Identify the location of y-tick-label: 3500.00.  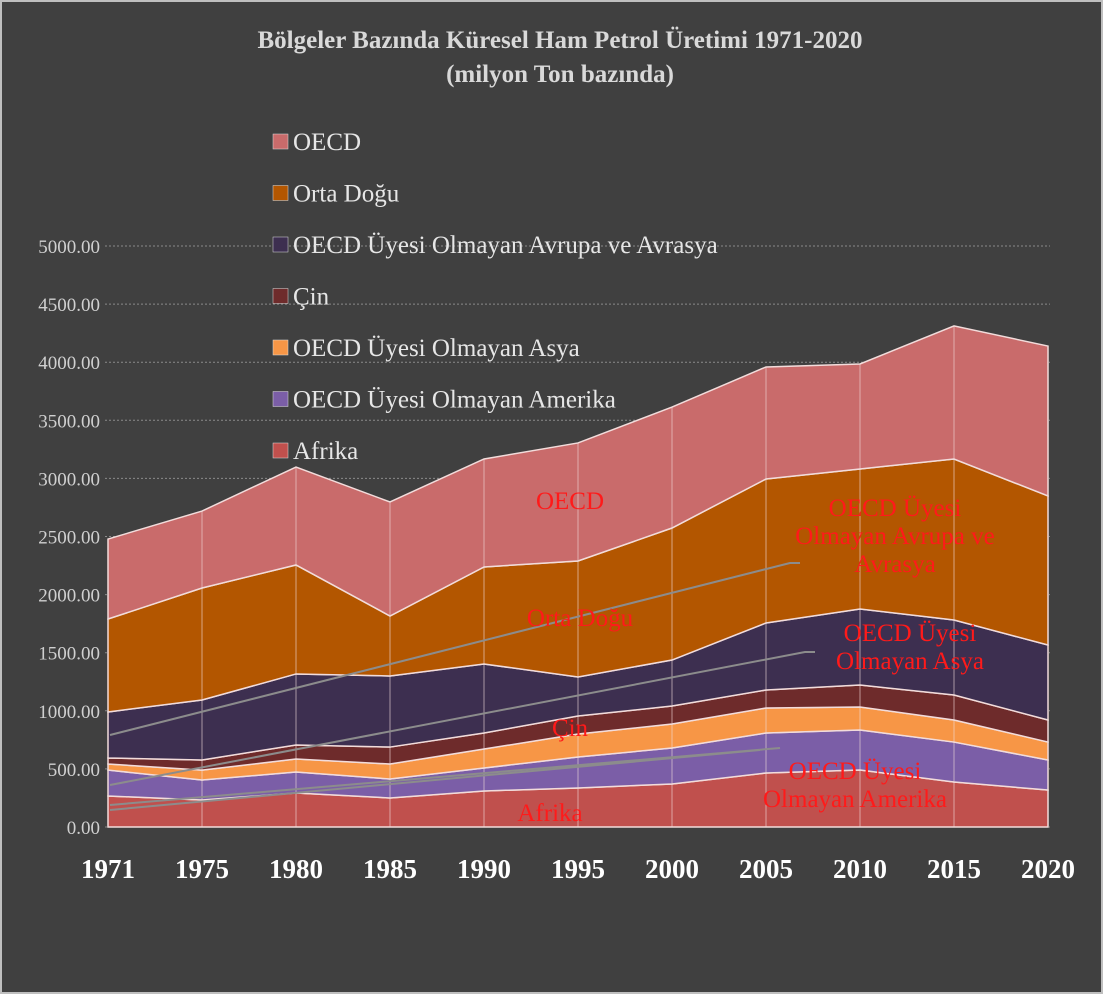
(69, 421).